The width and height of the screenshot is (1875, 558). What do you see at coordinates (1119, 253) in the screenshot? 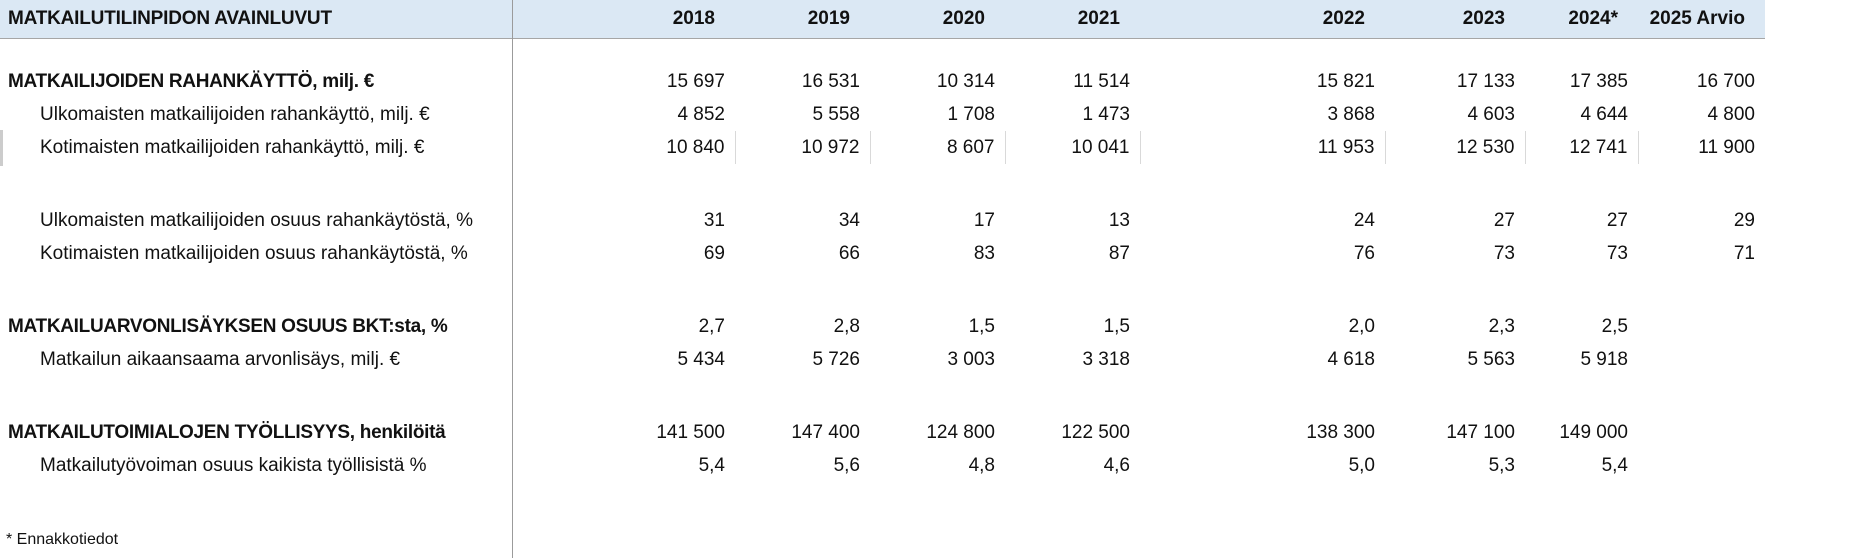
I see `value-cell: 87` at bounding box center [1119, 253].